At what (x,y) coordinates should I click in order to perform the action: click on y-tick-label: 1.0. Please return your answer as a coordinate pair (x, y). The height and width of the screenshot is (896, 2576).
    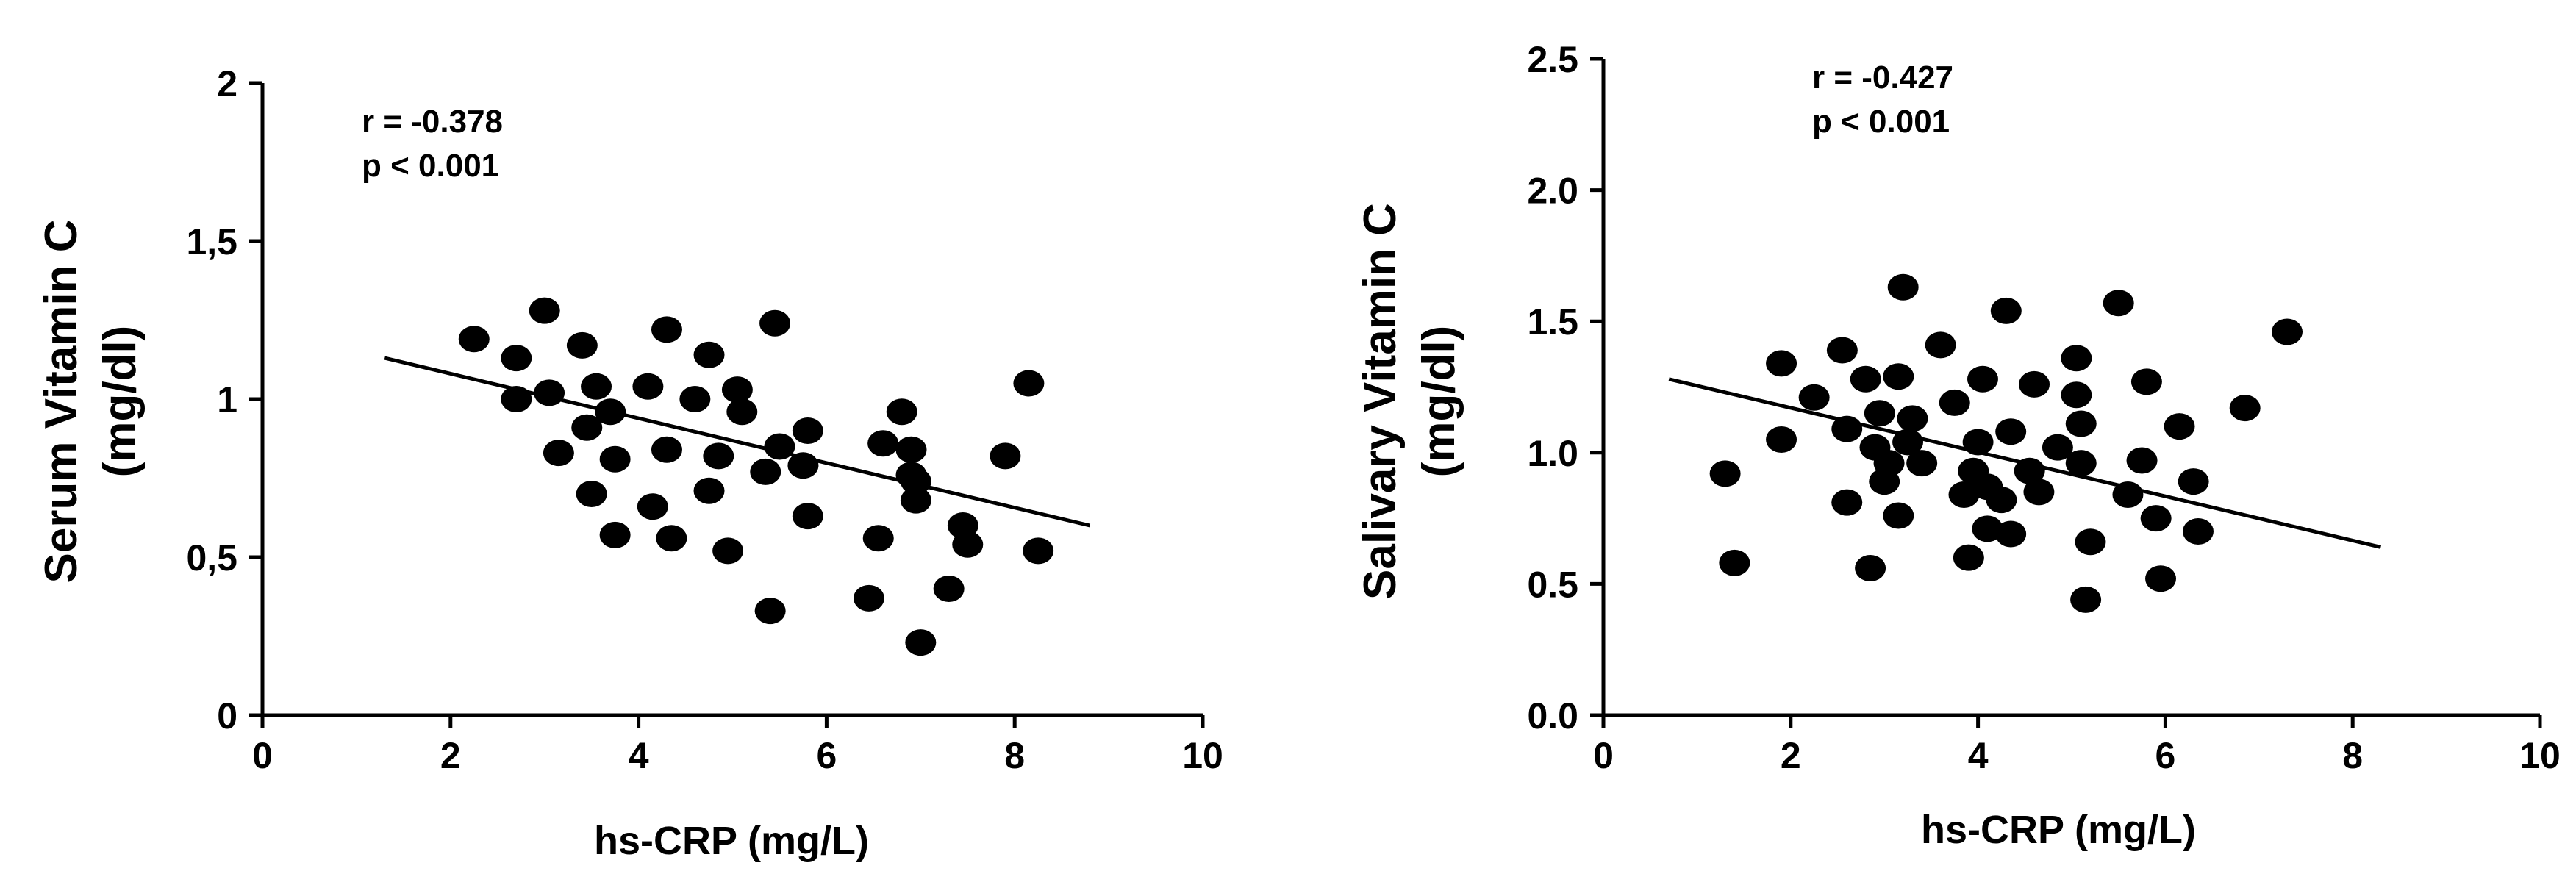
    Looking at the image, I should click on (1552, 453).